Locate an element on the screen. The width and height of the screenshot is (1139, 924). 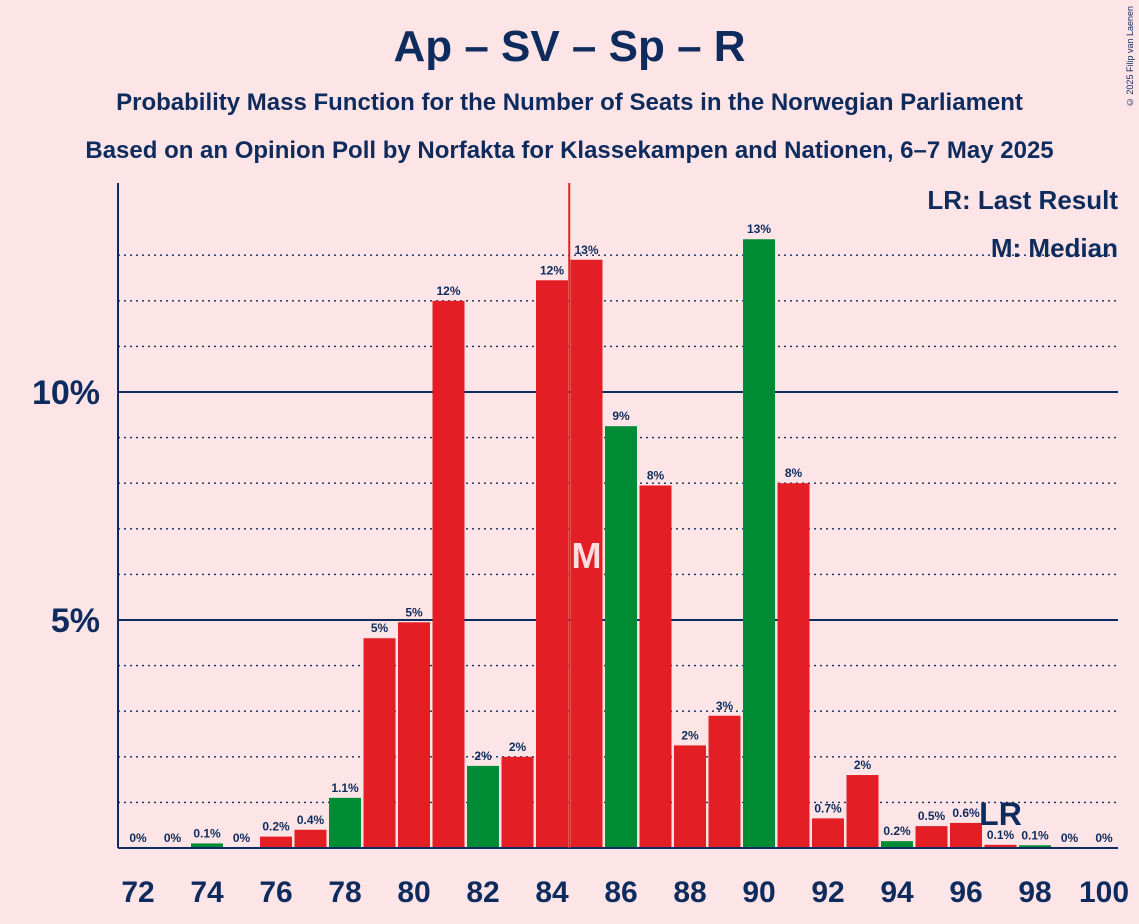
data-label-75: 0% is located at coordinates (242, 838).